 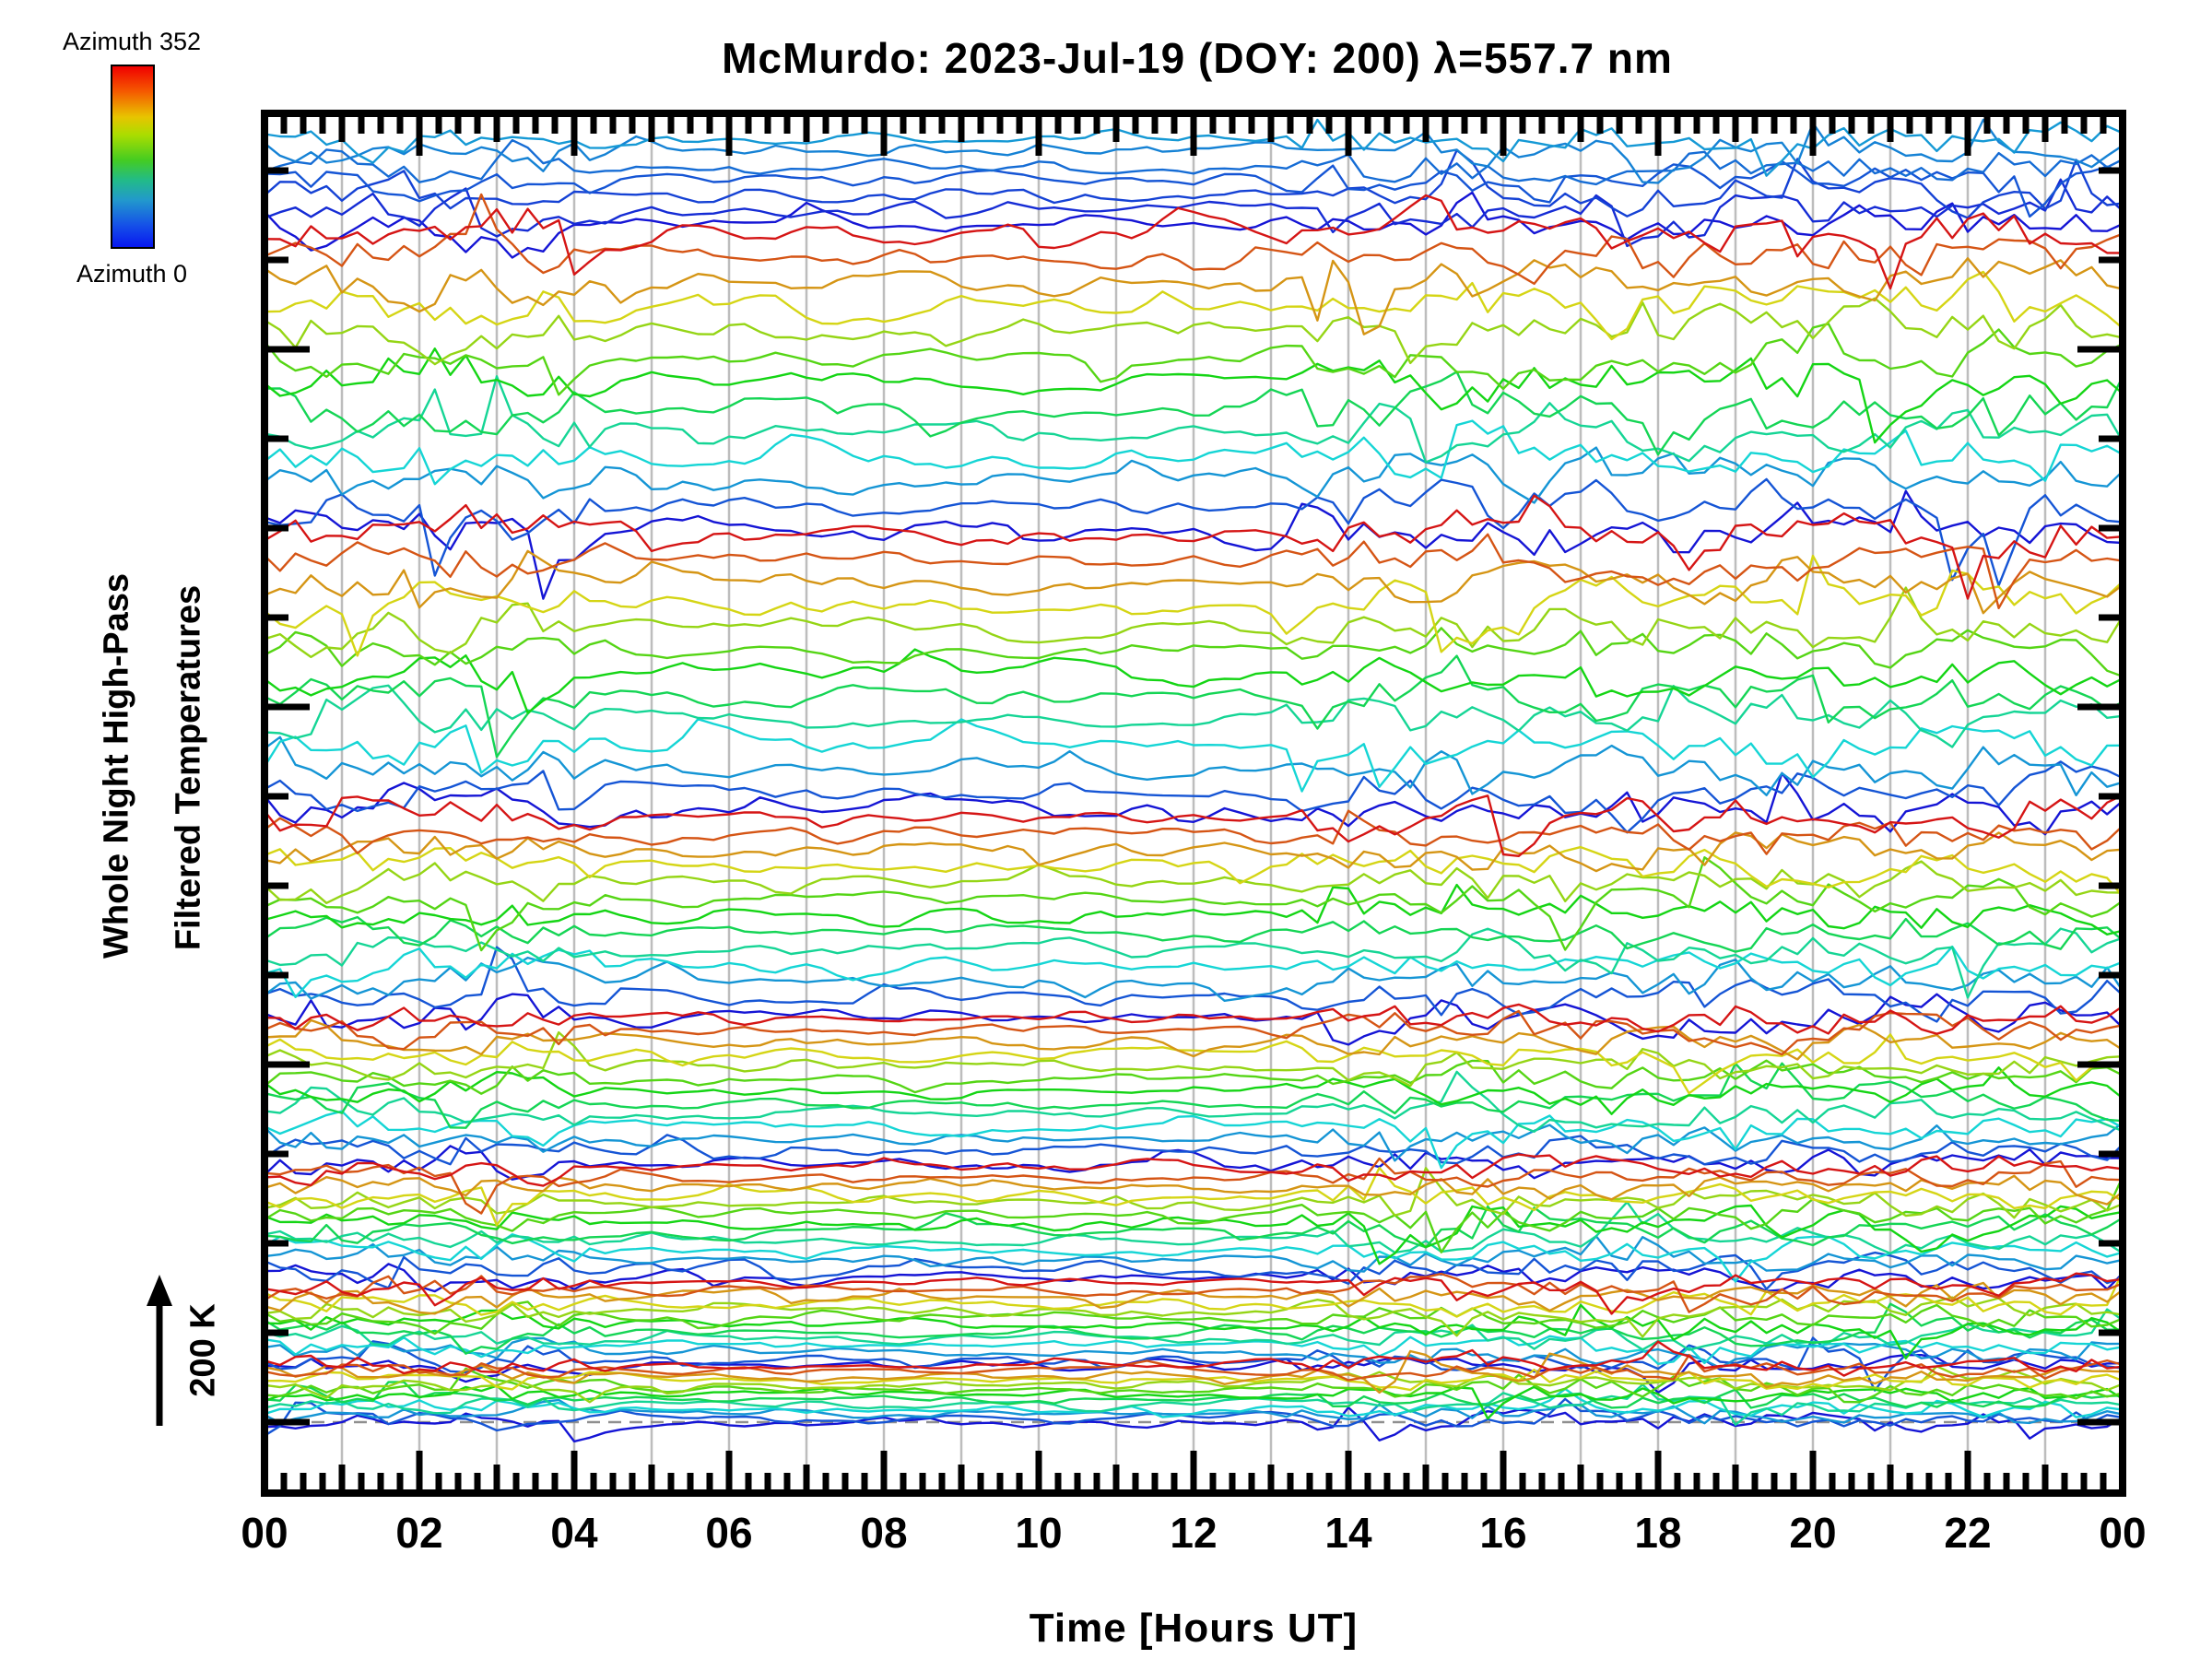 What do you see at coordinates (1194, 1533) in the screenshot?
I see `x-tick-label: 12` at bounding box center [1194, 1533].